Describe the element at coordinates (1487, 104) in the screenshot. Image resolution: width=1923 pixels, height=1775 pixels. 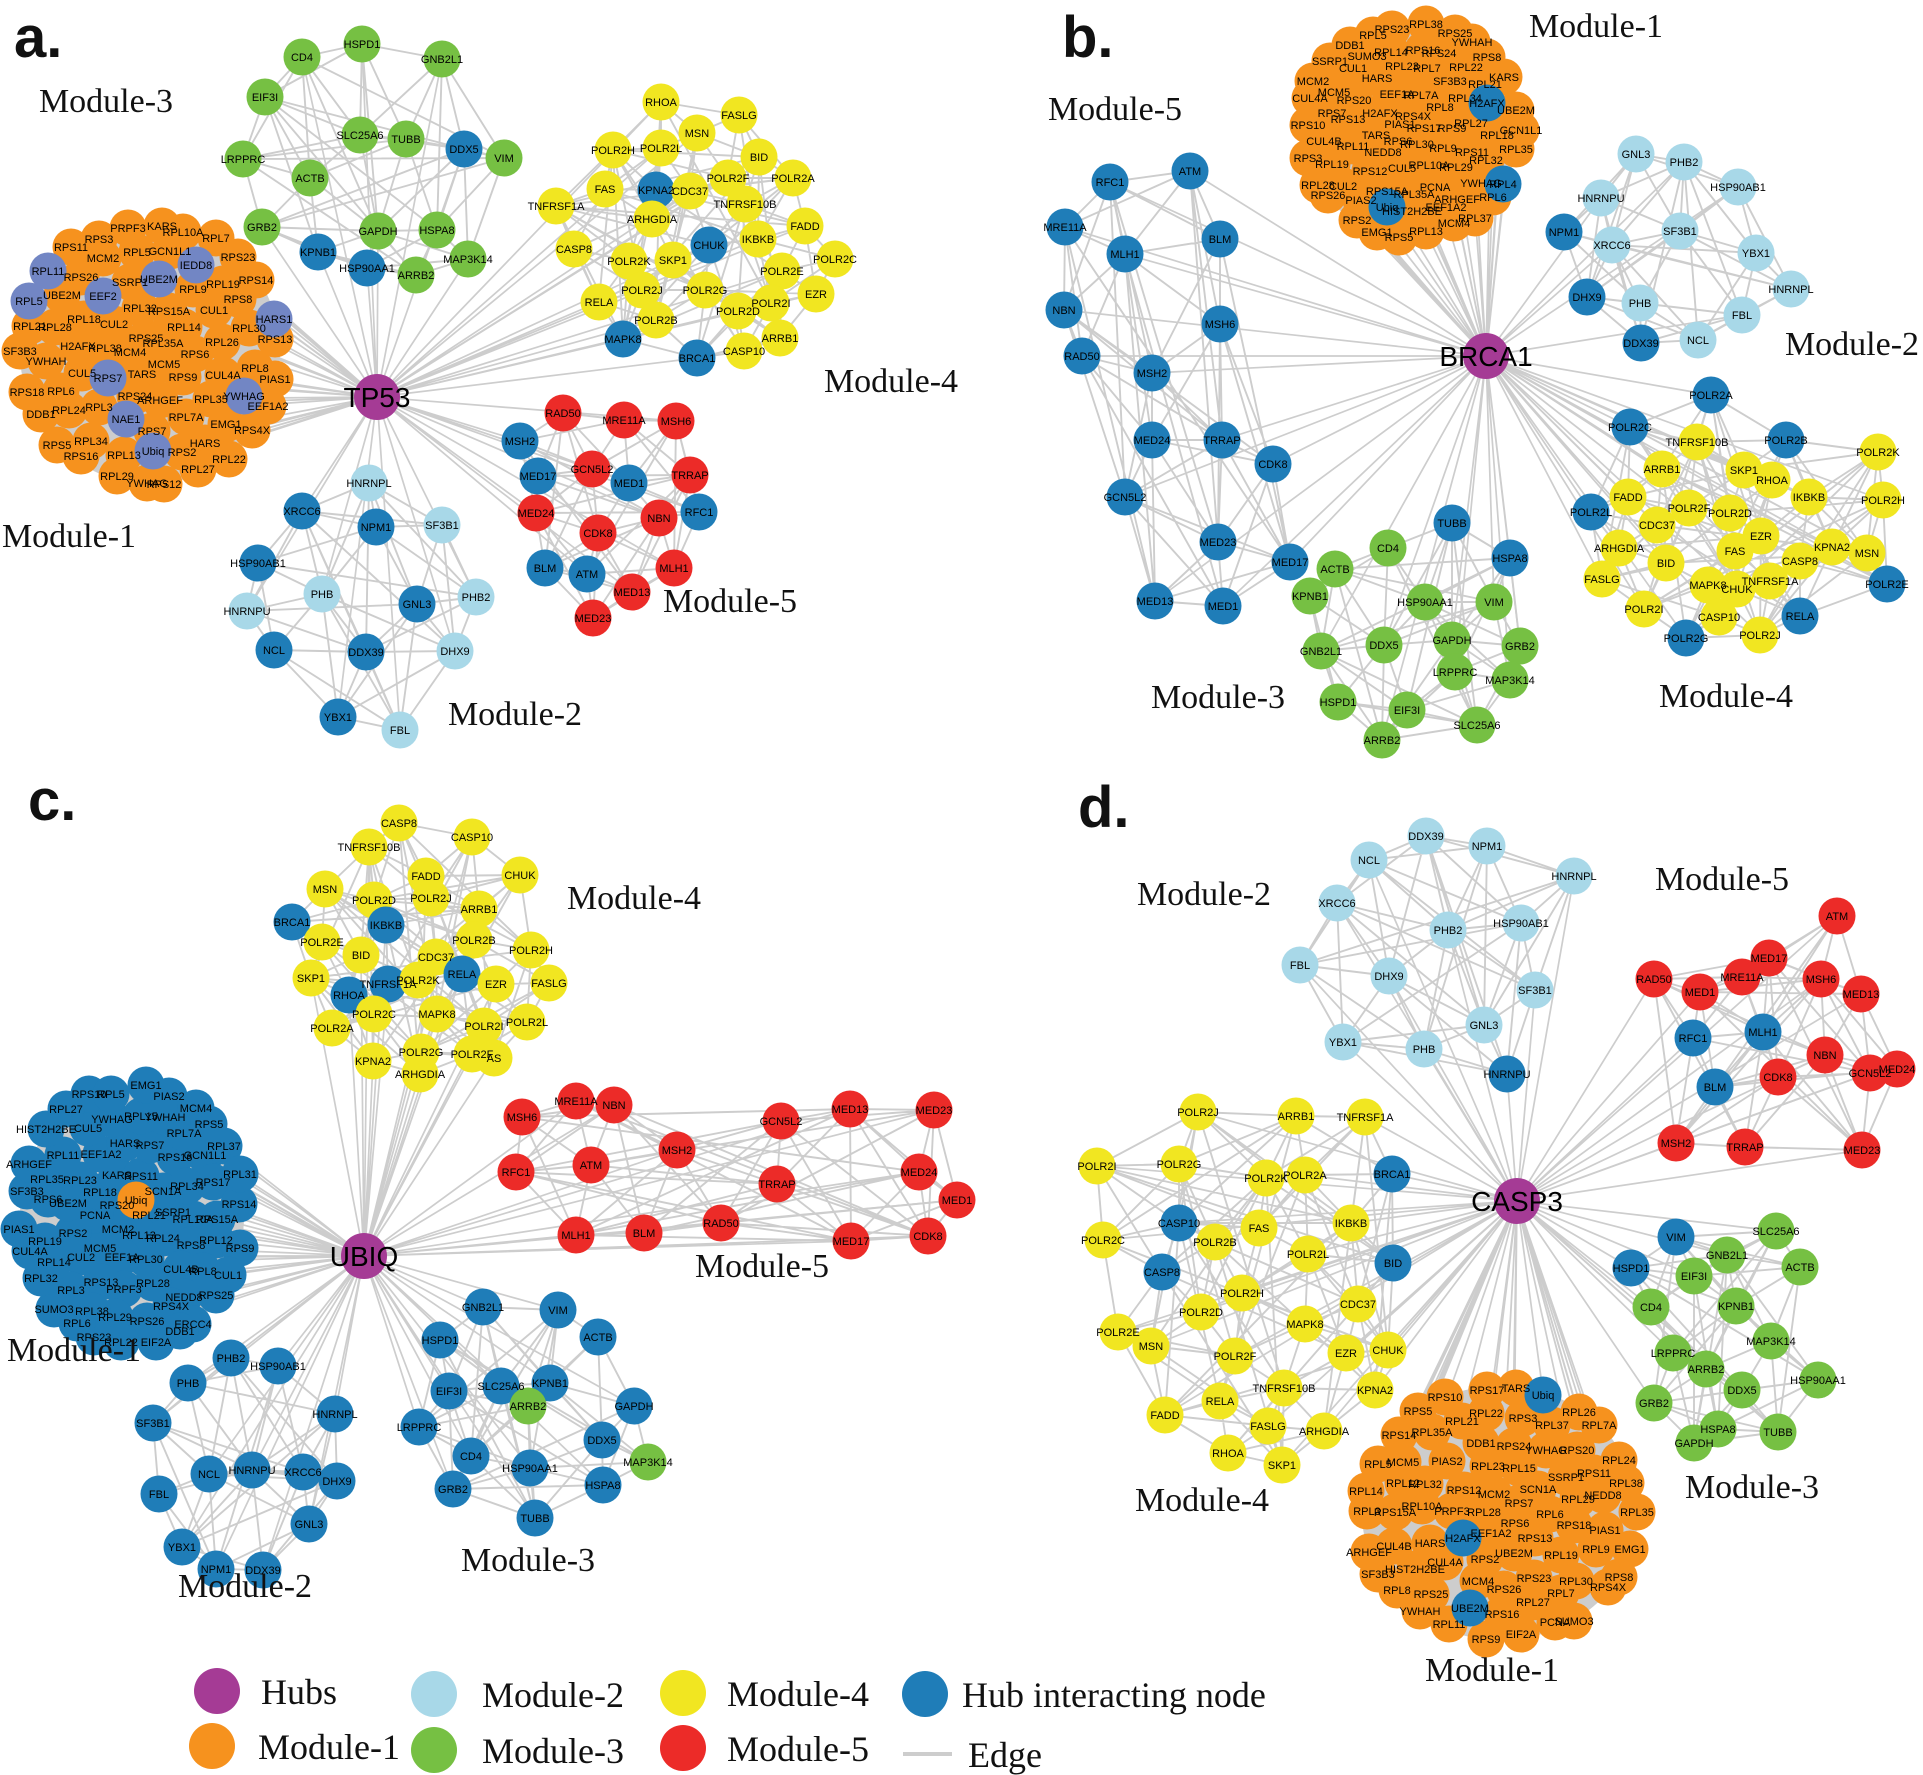
I see `svg-text: H2AFX` at that location.